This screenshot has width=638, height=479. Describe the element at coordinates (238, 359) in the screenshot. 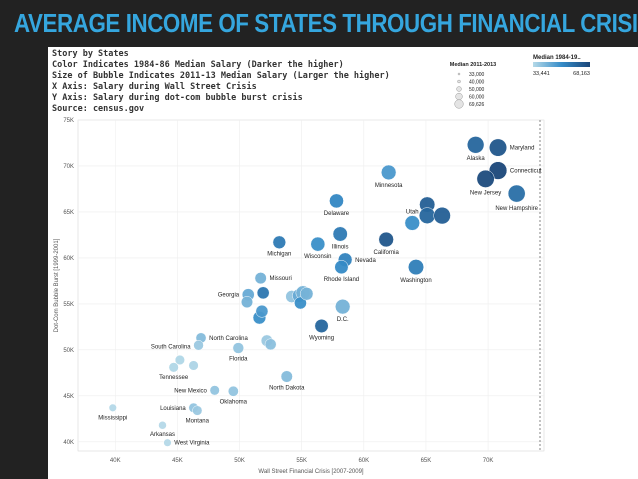

I see `state-label: Florida` at that location.